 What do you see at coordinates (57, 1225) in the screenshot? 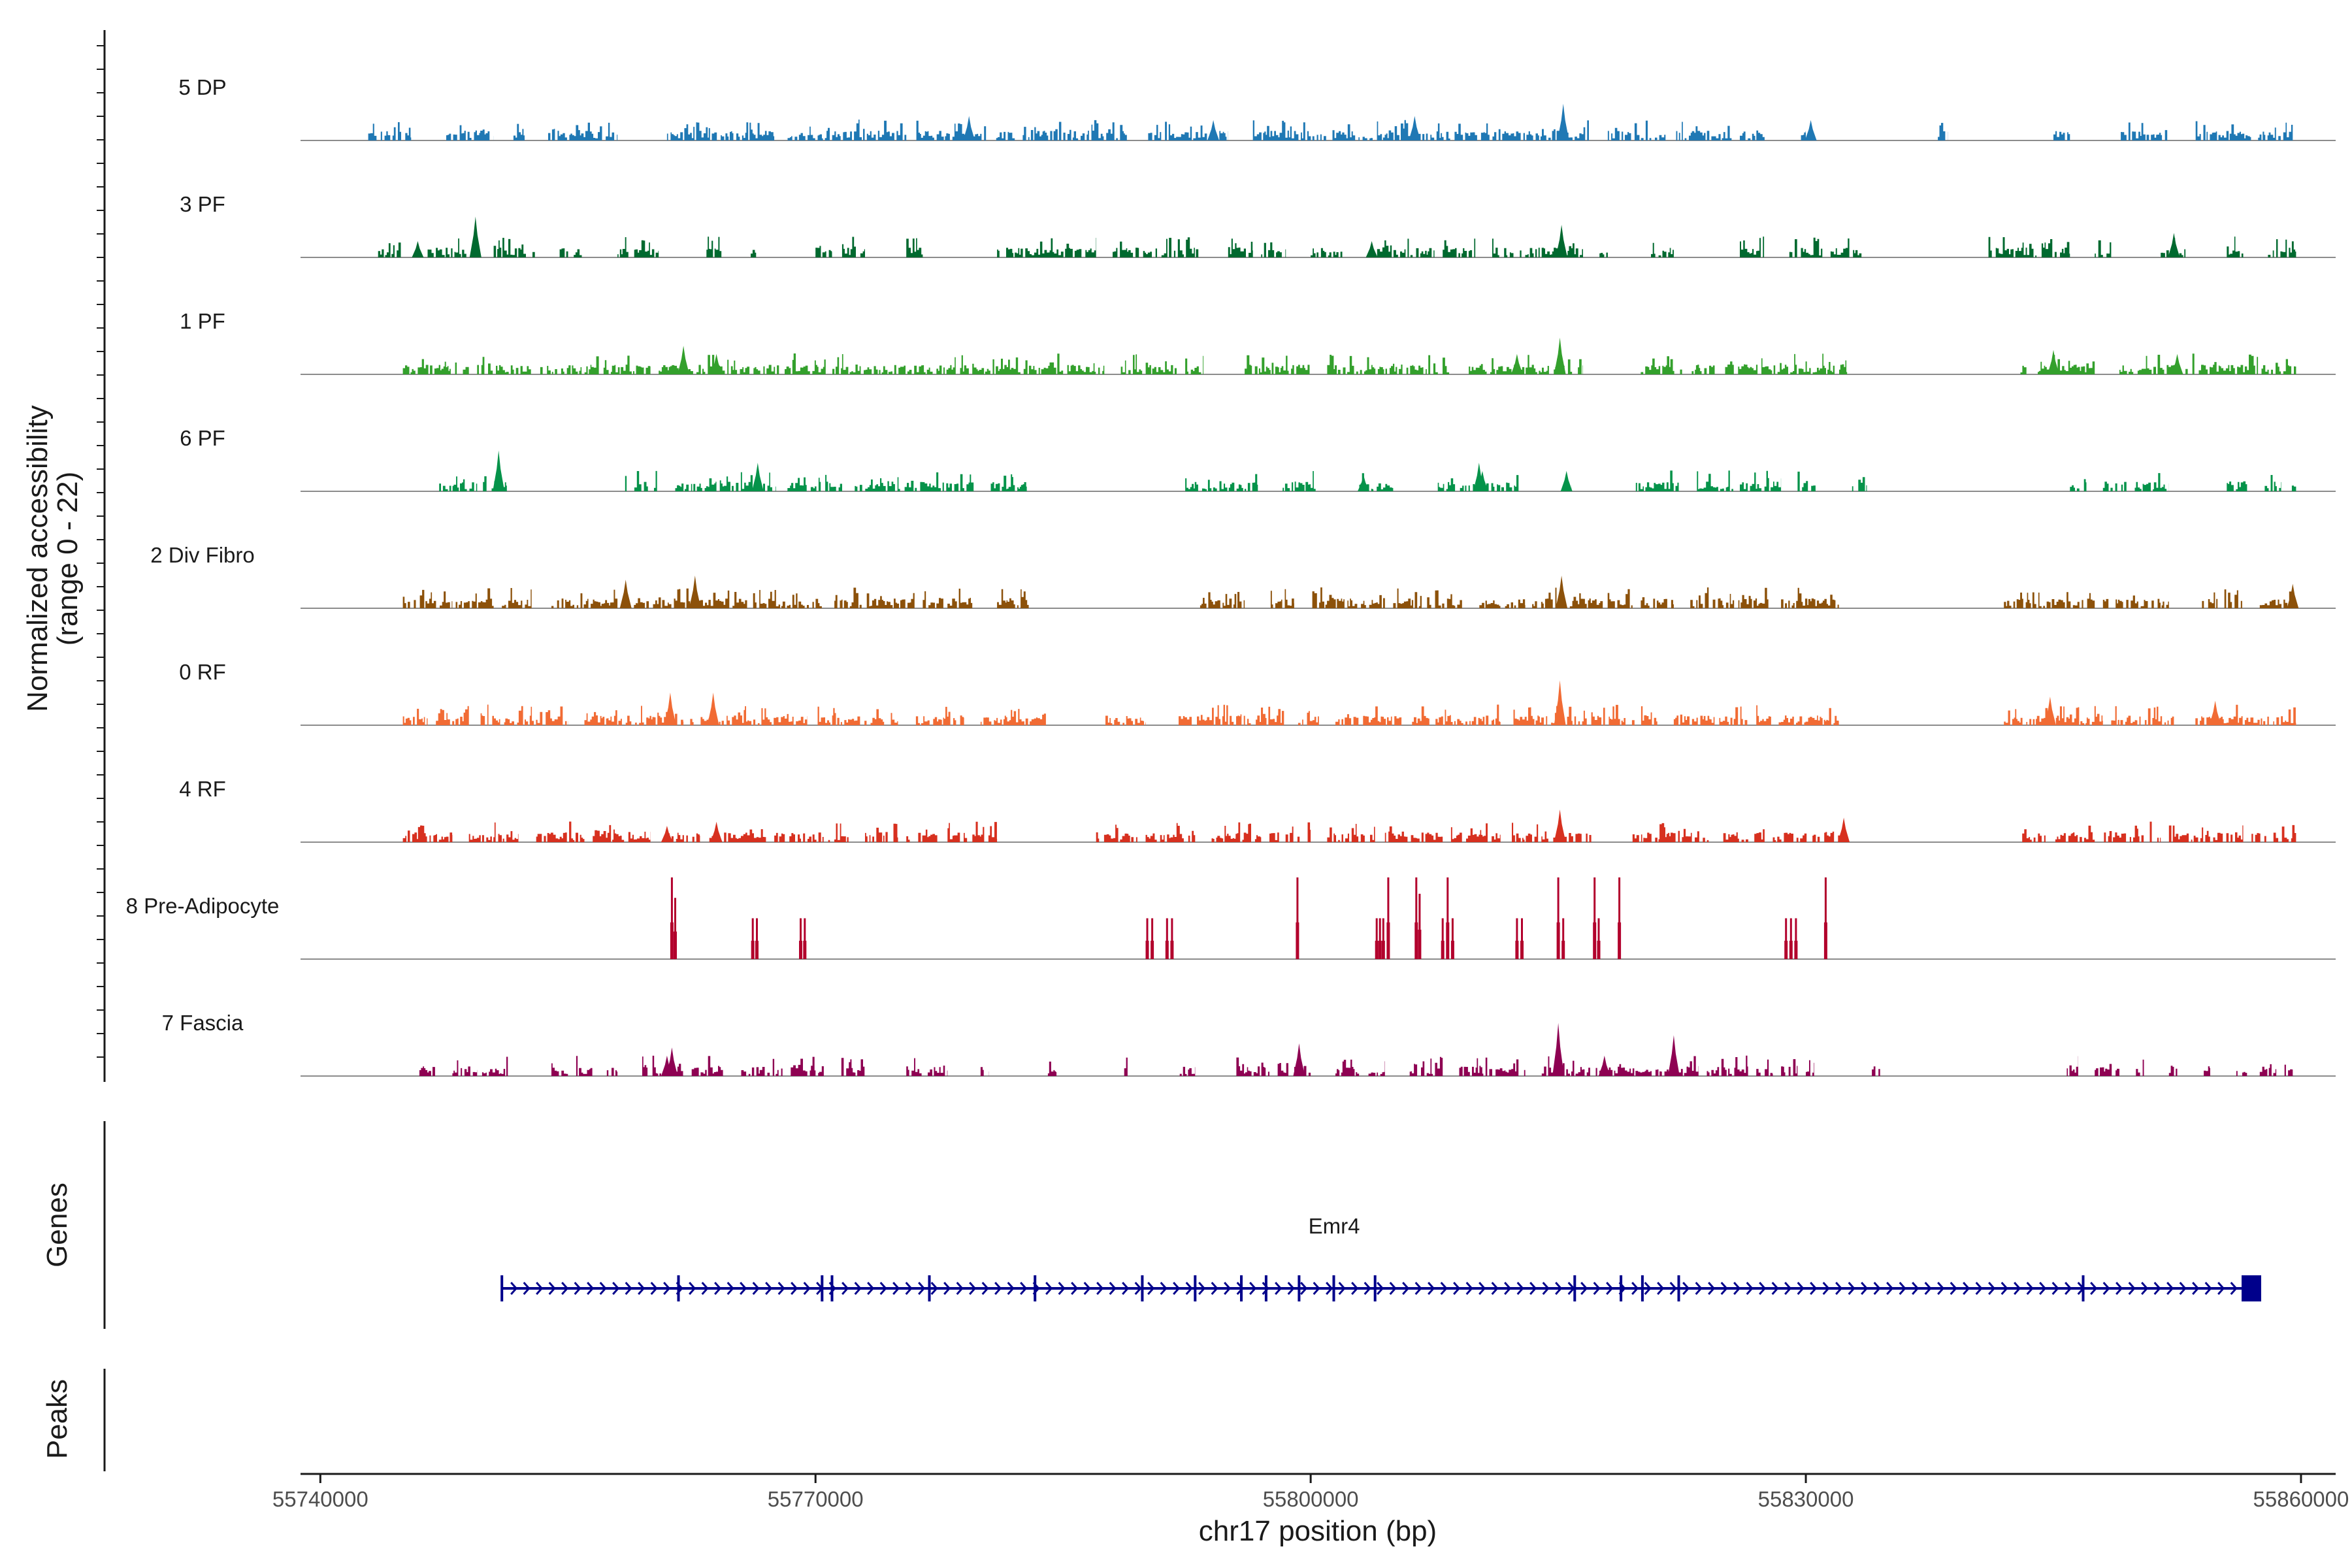
I see `genes-panel-title: Genes` at bounding box center [57, 1225].